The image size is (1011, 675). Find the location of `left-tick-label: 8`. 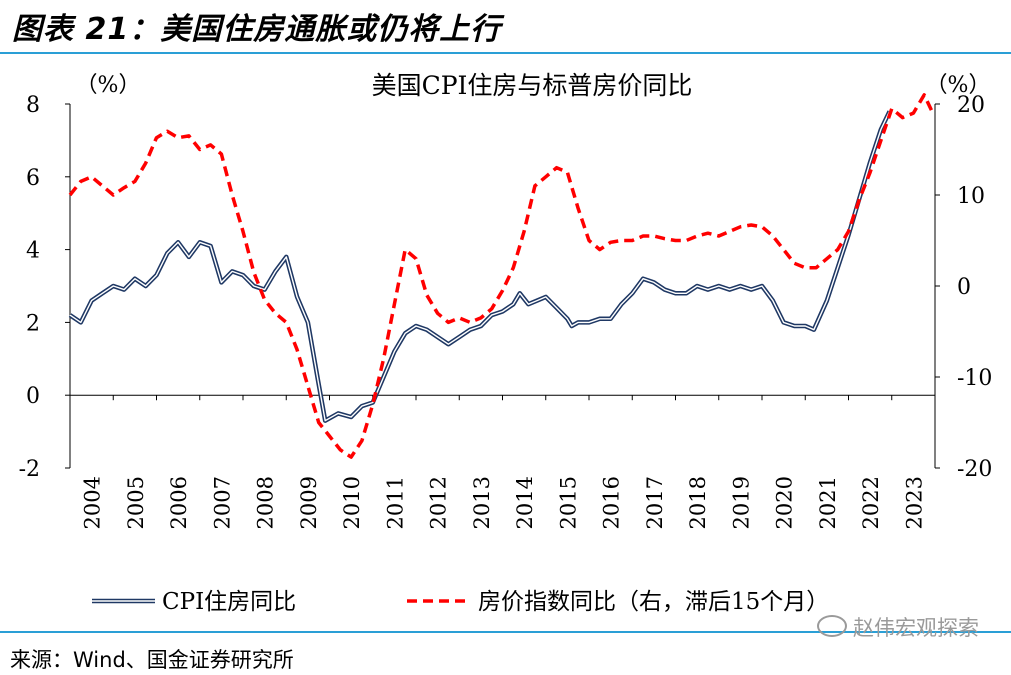

left-tick-label: 8 is located at coordinates (33, 105).